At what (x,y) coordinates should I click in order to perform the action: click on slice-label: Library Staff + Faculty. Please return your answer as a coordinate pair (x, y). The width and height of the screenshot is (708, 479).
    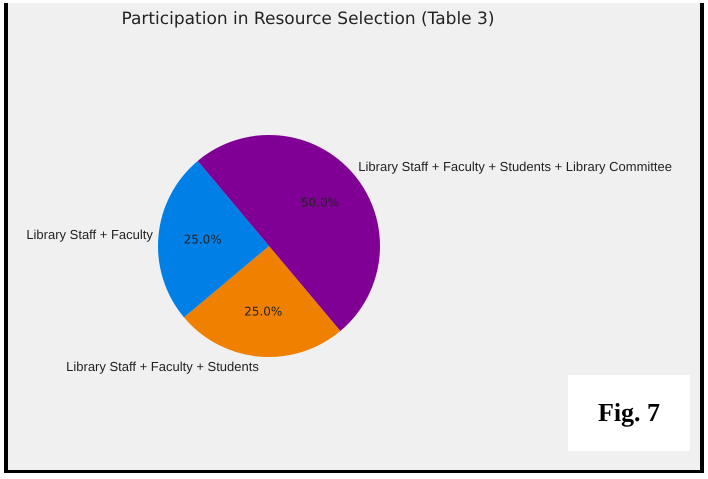
    Looking at the image, I should click on (90, 234).